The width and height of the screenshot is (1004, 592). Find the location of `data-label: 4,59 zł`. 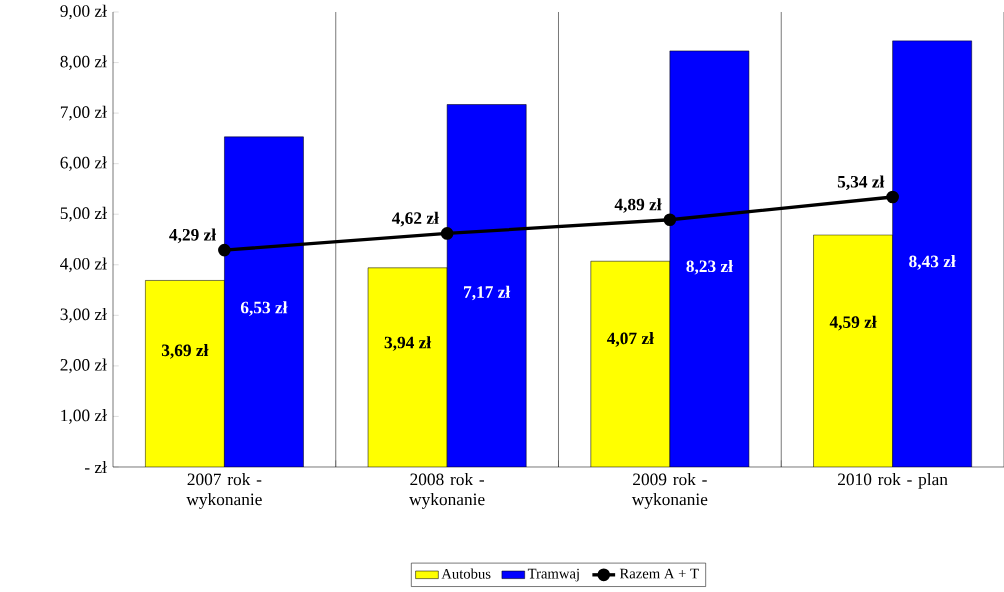

data-label: 4,59 zł is located at coordinates (853, 323).